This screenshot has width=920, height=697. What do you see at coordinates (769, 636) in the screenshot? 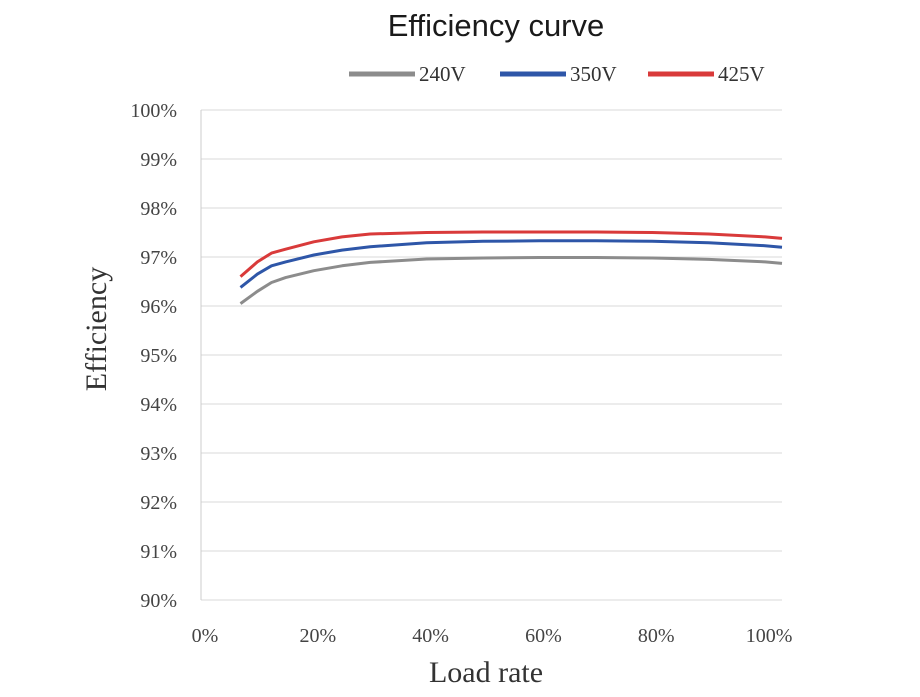
I see `x-tick-label: 100%` at bounding box center [769, 636].